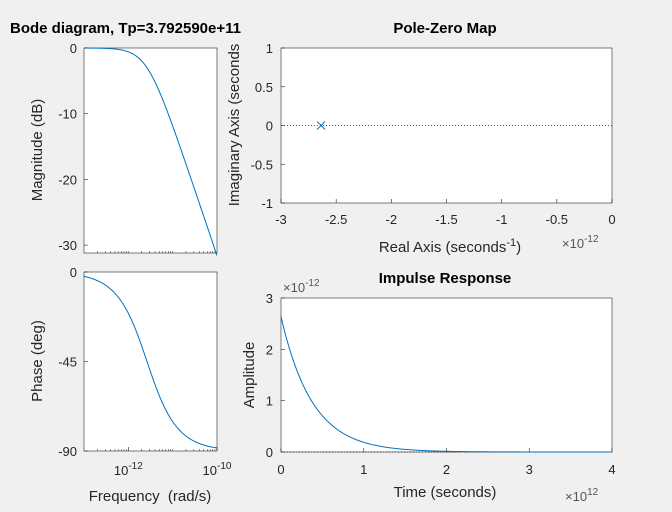 The image size is (672, 512). I want to click on pole-zero-title: Pole-Zero Map, so click(444, 28).